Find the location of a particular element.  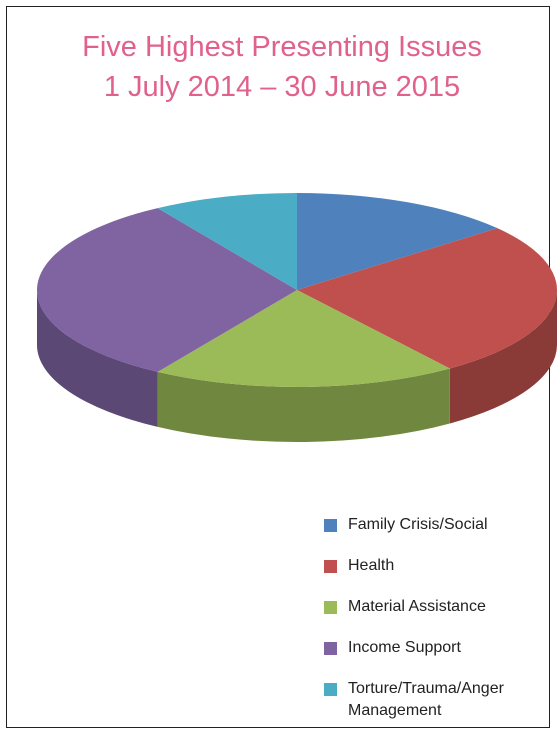

legend-item: Income Support is located at coordinates (429, 648).